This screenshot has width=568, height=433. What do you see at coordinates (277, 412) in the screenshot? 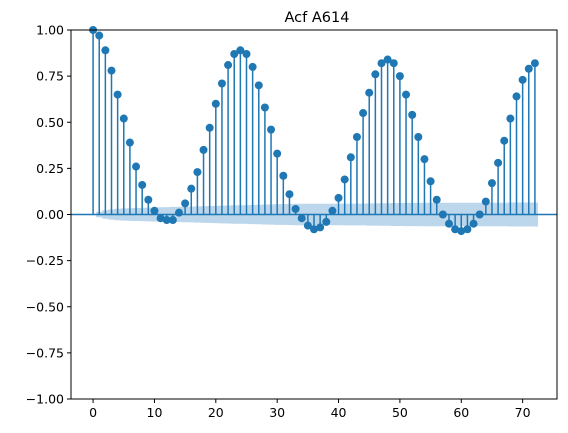
I see `x-tick-label: 30` at bounding box center [277, 412].